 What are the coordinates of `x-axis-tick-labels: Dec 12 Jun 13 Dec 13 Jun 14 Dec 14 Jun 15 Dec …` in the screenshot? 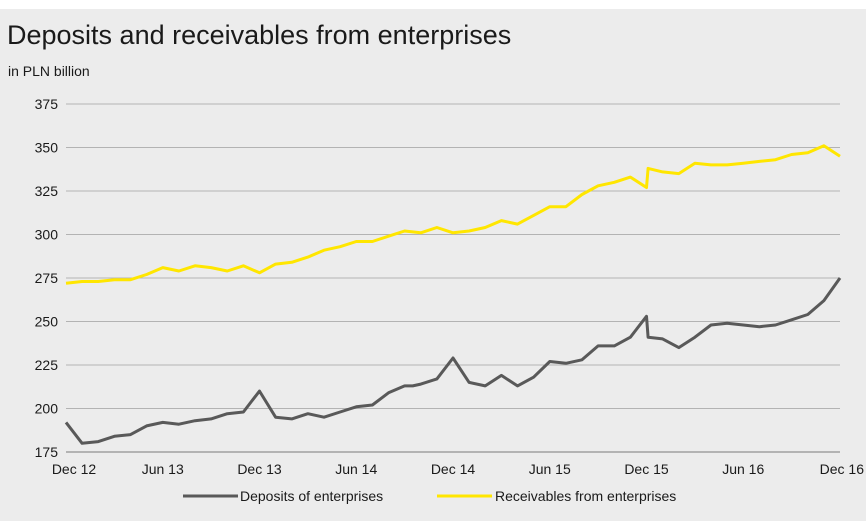 It's located at (458, 469).